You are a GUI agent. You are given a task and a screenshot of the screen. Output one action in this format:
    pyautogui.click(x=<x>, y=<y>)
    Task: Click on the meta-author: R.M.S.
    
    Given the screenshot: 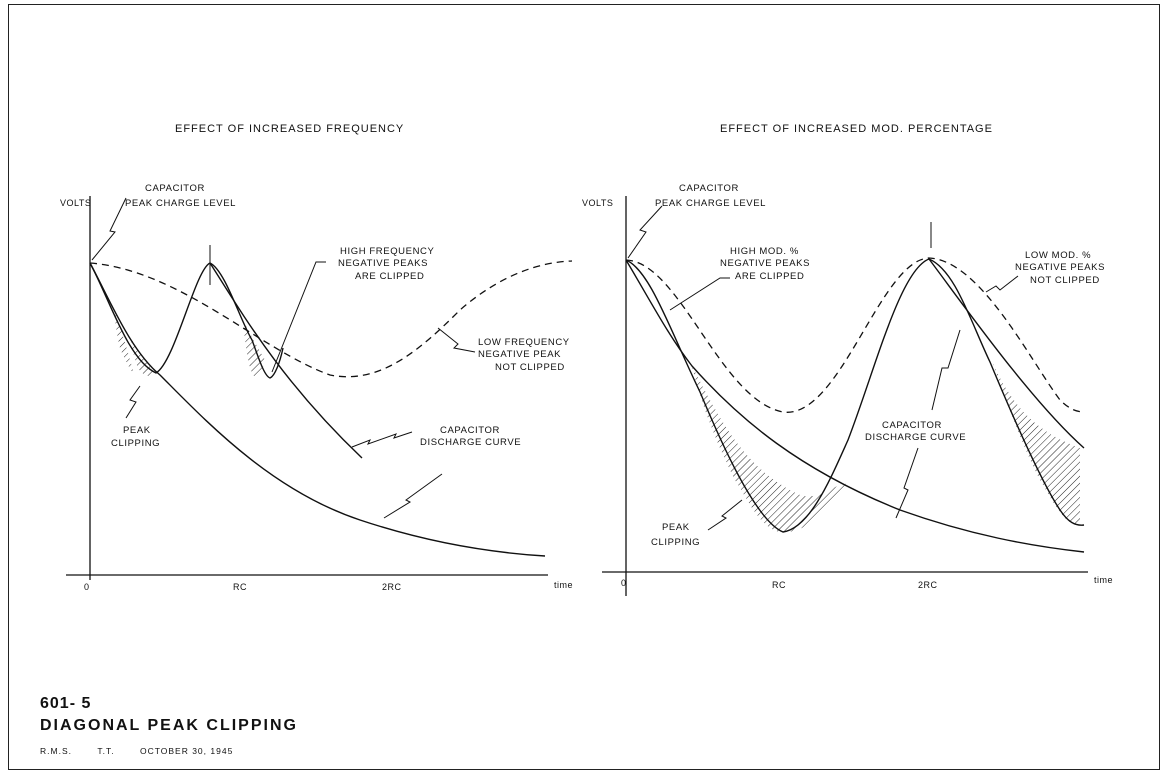 What is the action you would take?
    pyautogui.click(x=56, y=751)
    